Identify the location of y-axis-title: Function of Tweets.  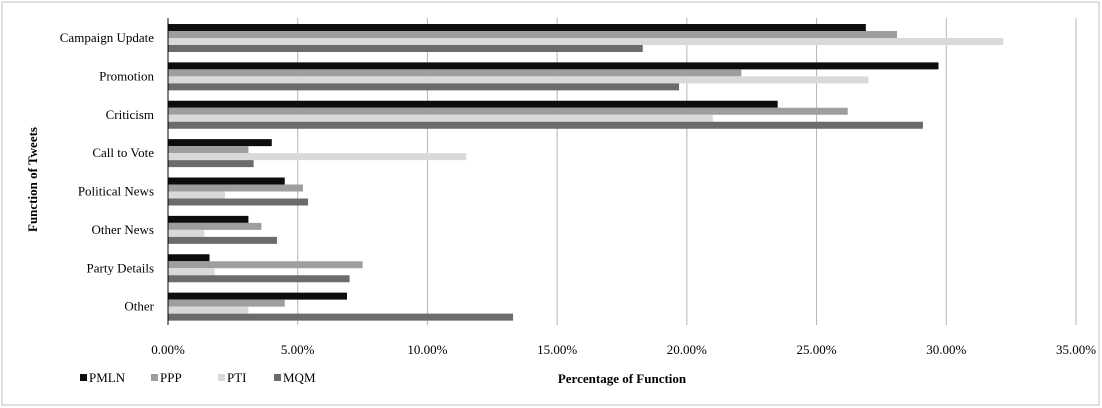
(32, 179).